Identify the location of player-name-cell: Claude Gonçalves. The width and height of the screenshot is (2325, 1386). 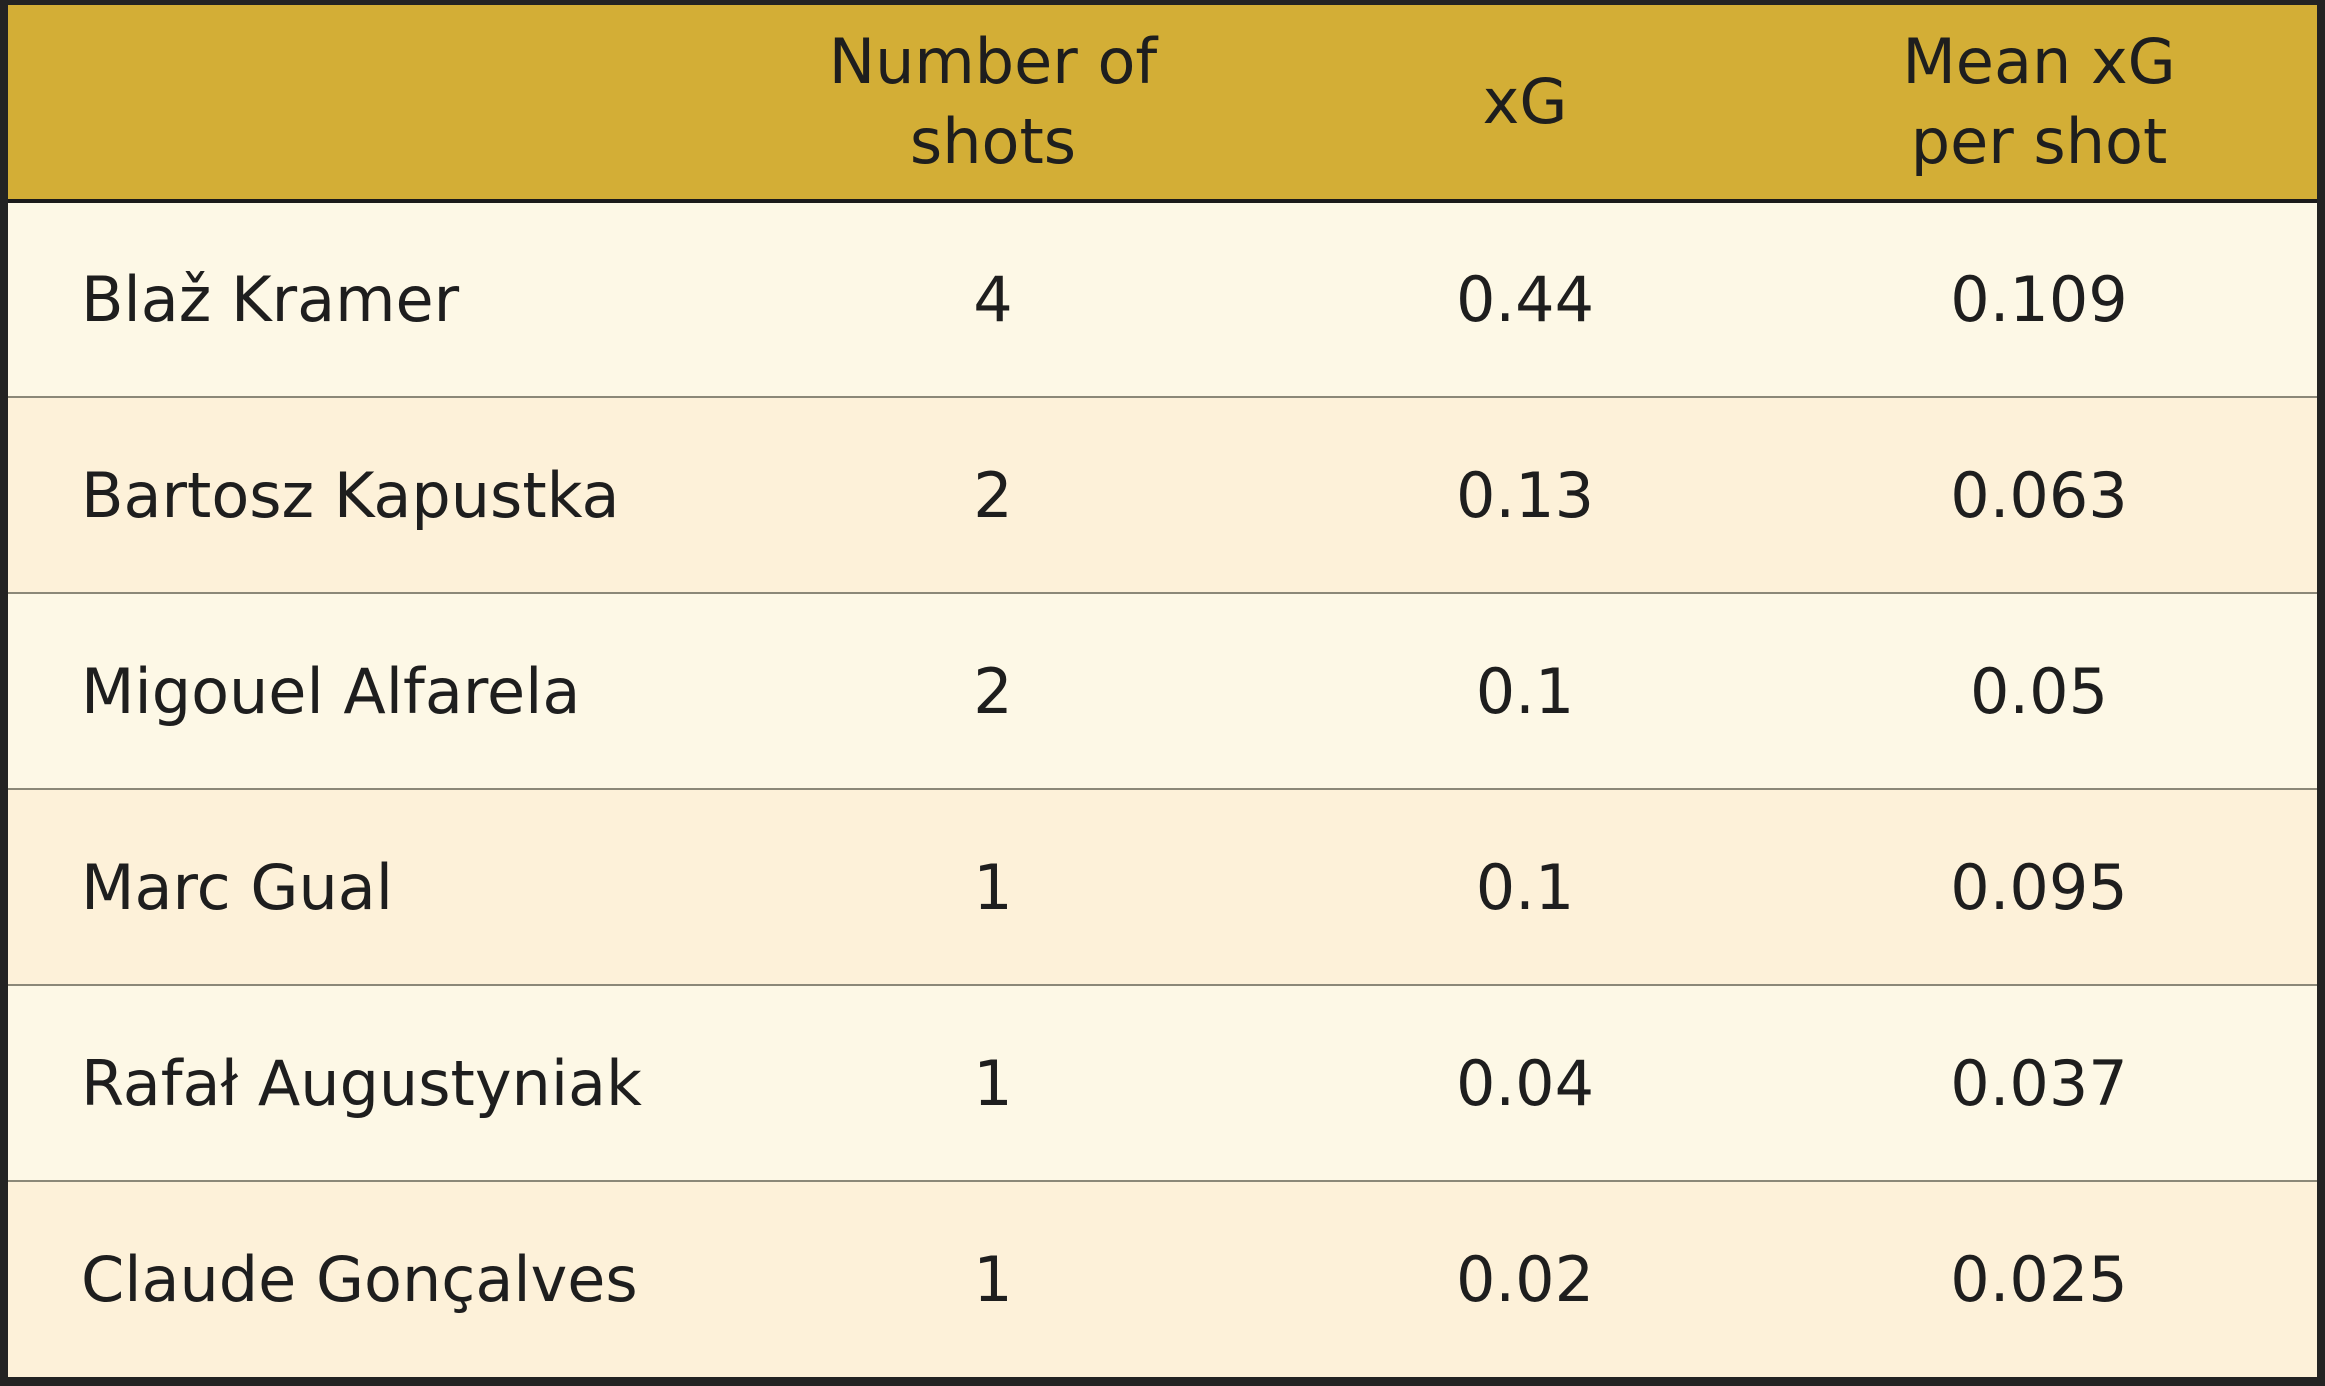
(352, 1278).